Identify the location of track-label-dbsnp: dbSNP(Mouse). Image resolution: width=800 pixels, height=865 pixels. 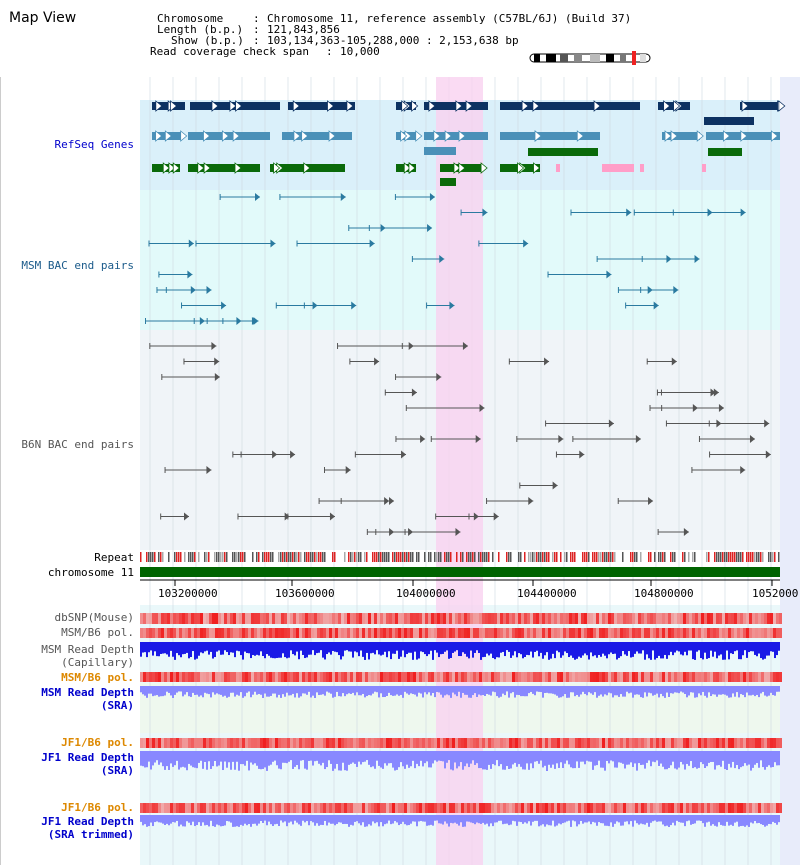
(94, 617).